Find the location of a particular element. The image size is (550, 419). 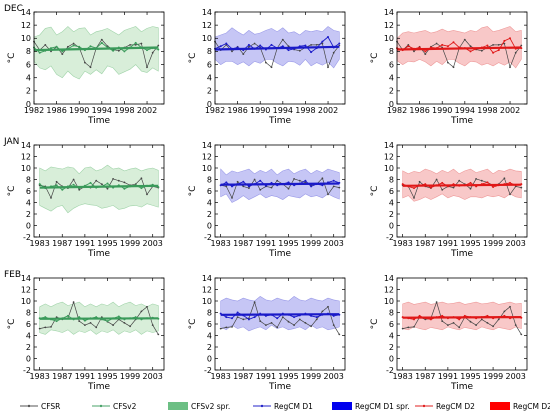

x-tick-label: 1990 is located at coordinates (442, 110).